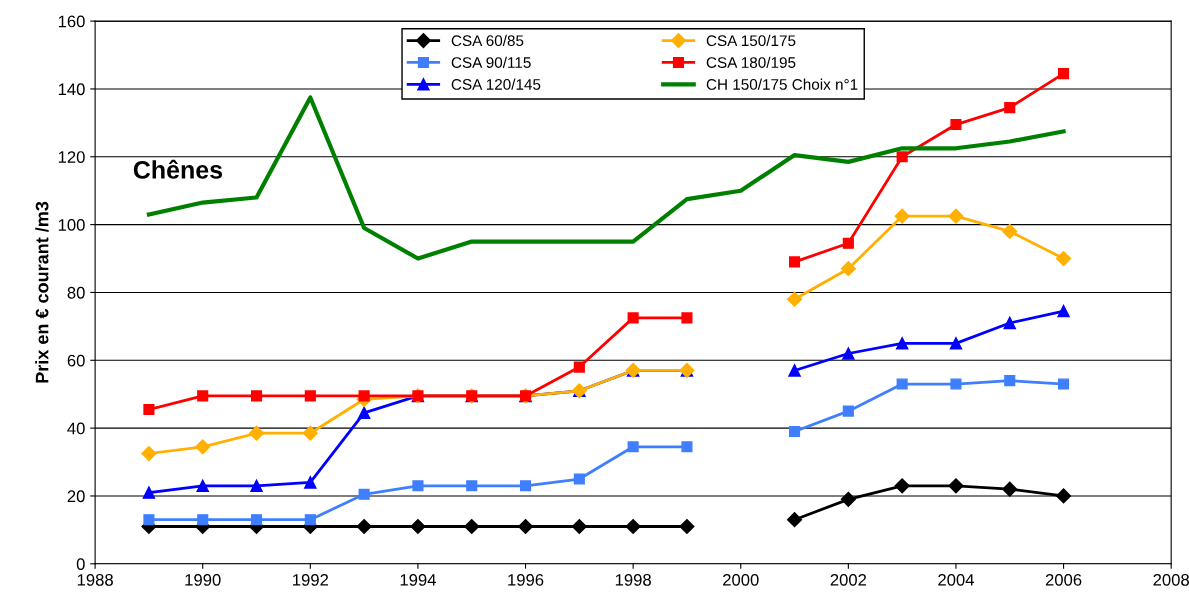 The height and width of the screenshot is (603, 1189). I want to click on legend-label: CSA 60/85, so click(487, 40).